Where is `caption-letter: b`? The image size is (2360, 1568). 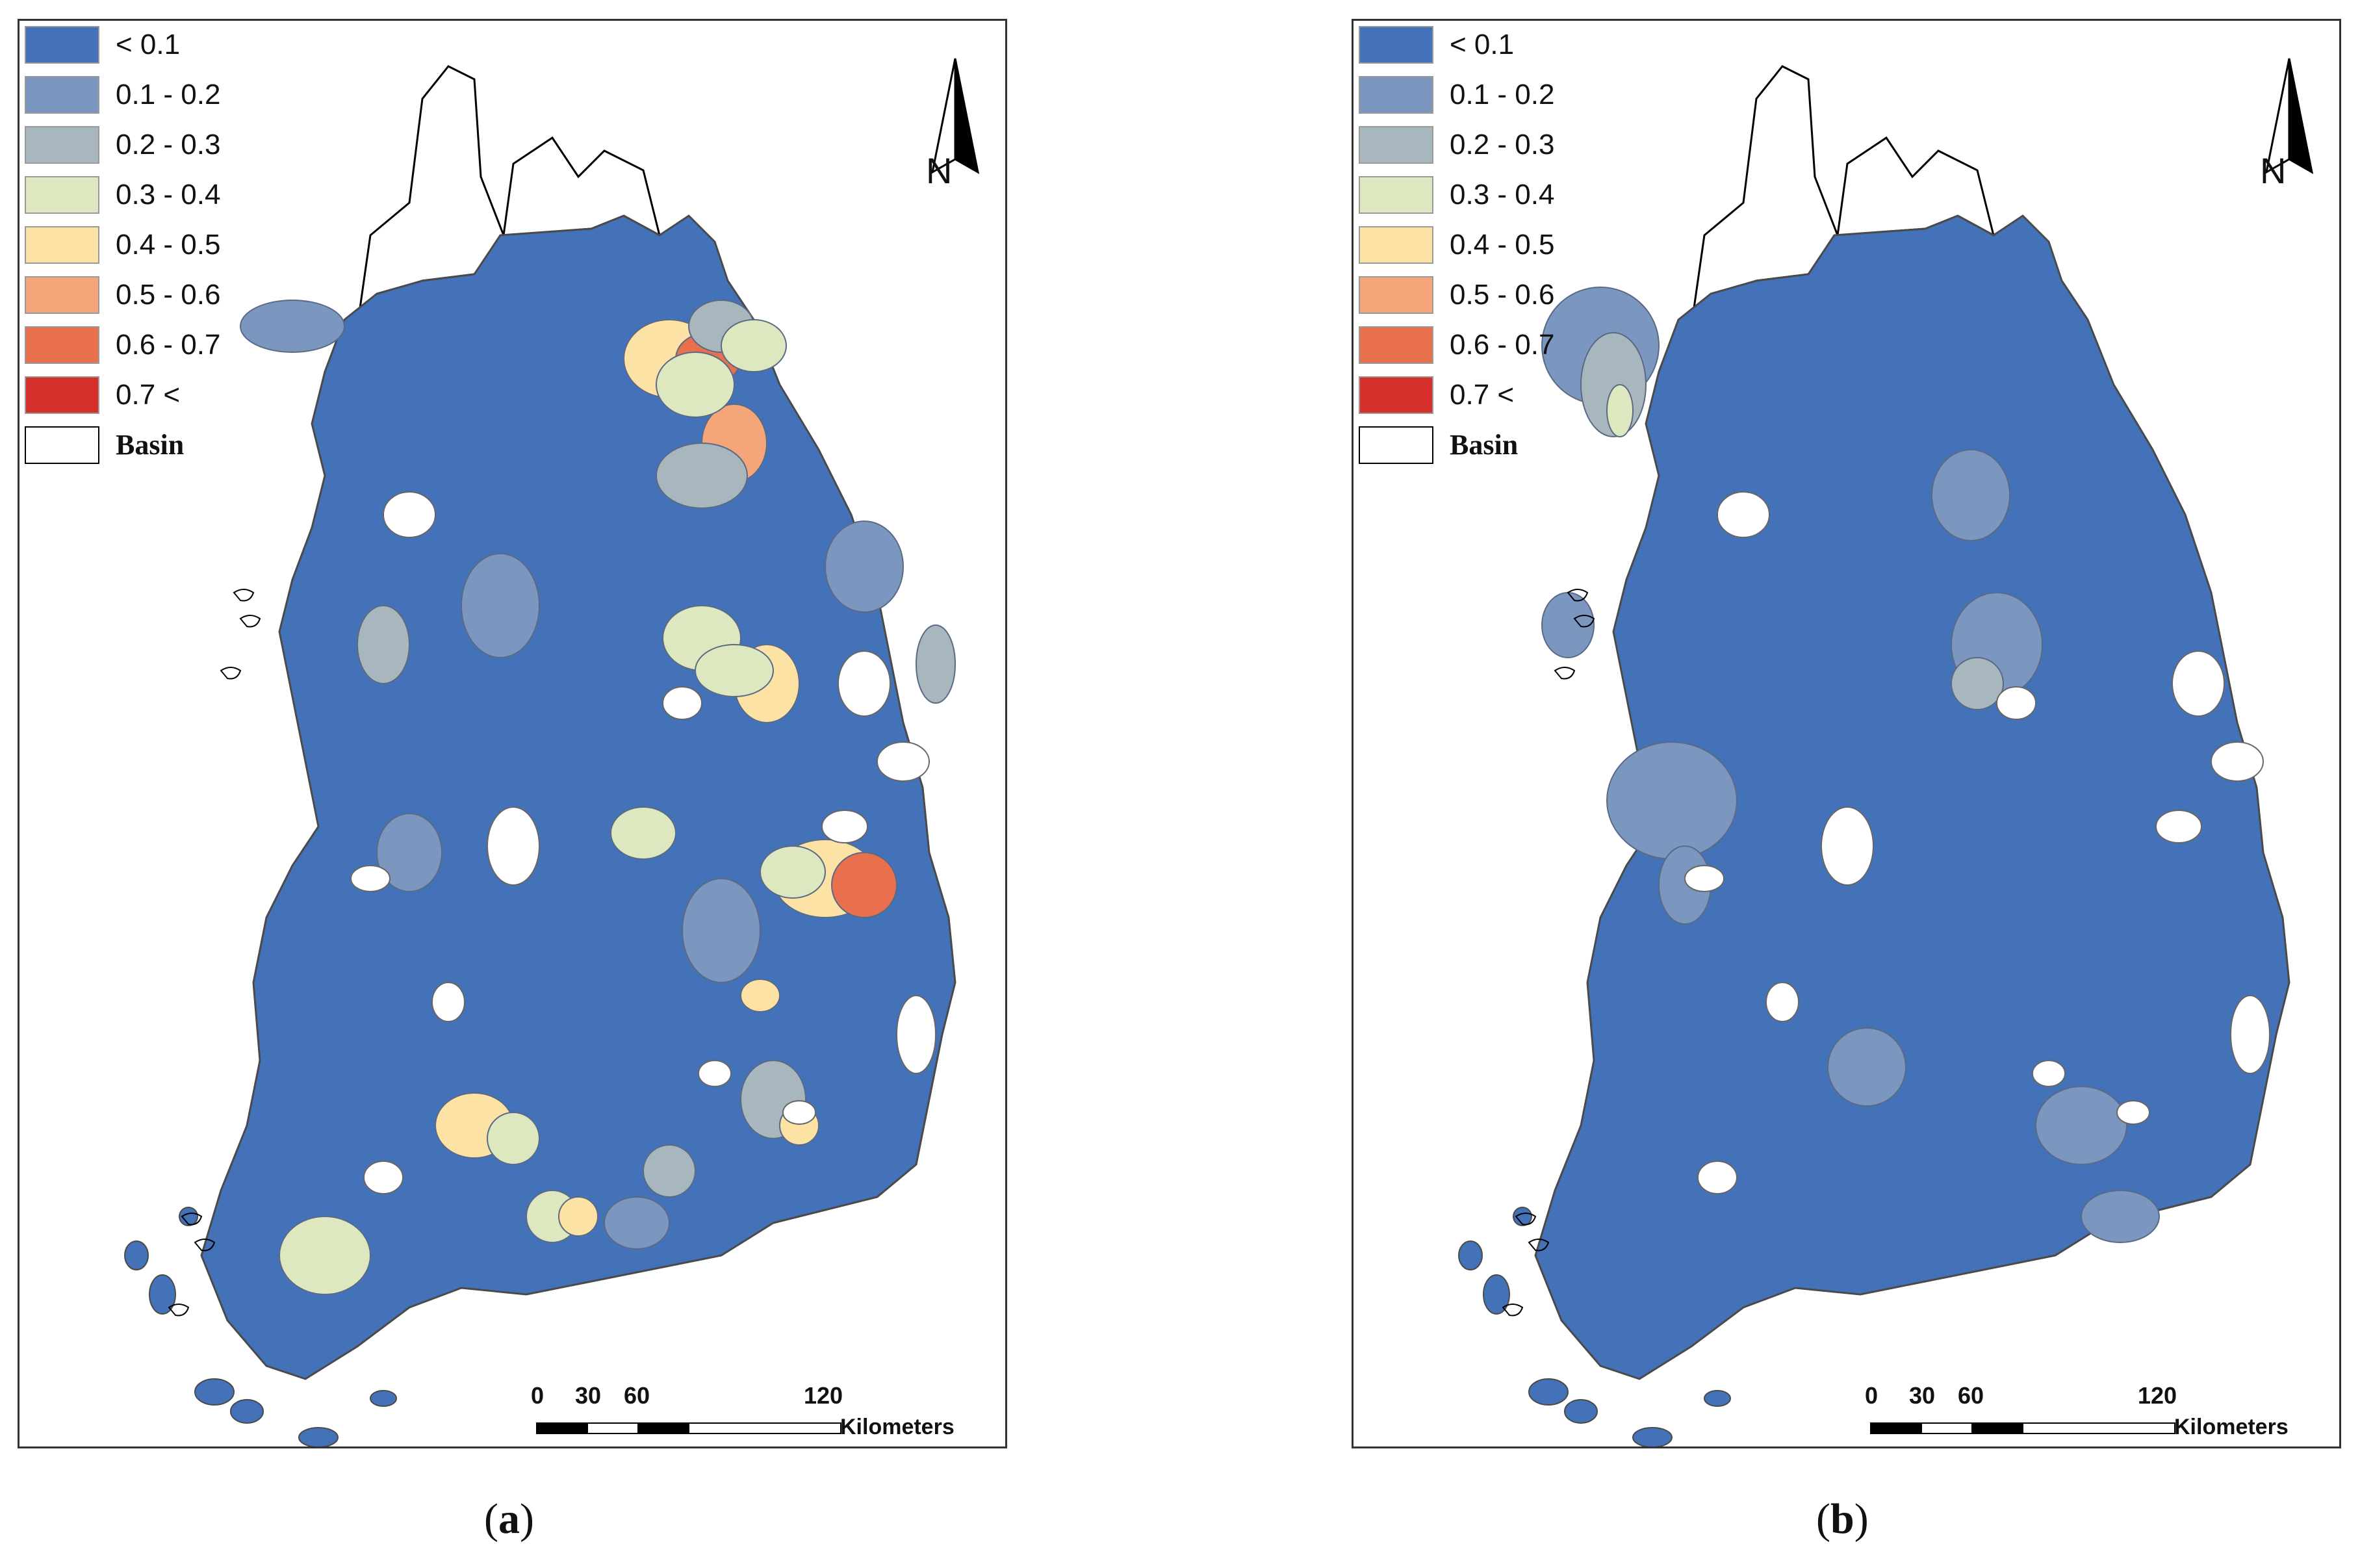
caption-letter: b is located at coordinates (1842, 1519).